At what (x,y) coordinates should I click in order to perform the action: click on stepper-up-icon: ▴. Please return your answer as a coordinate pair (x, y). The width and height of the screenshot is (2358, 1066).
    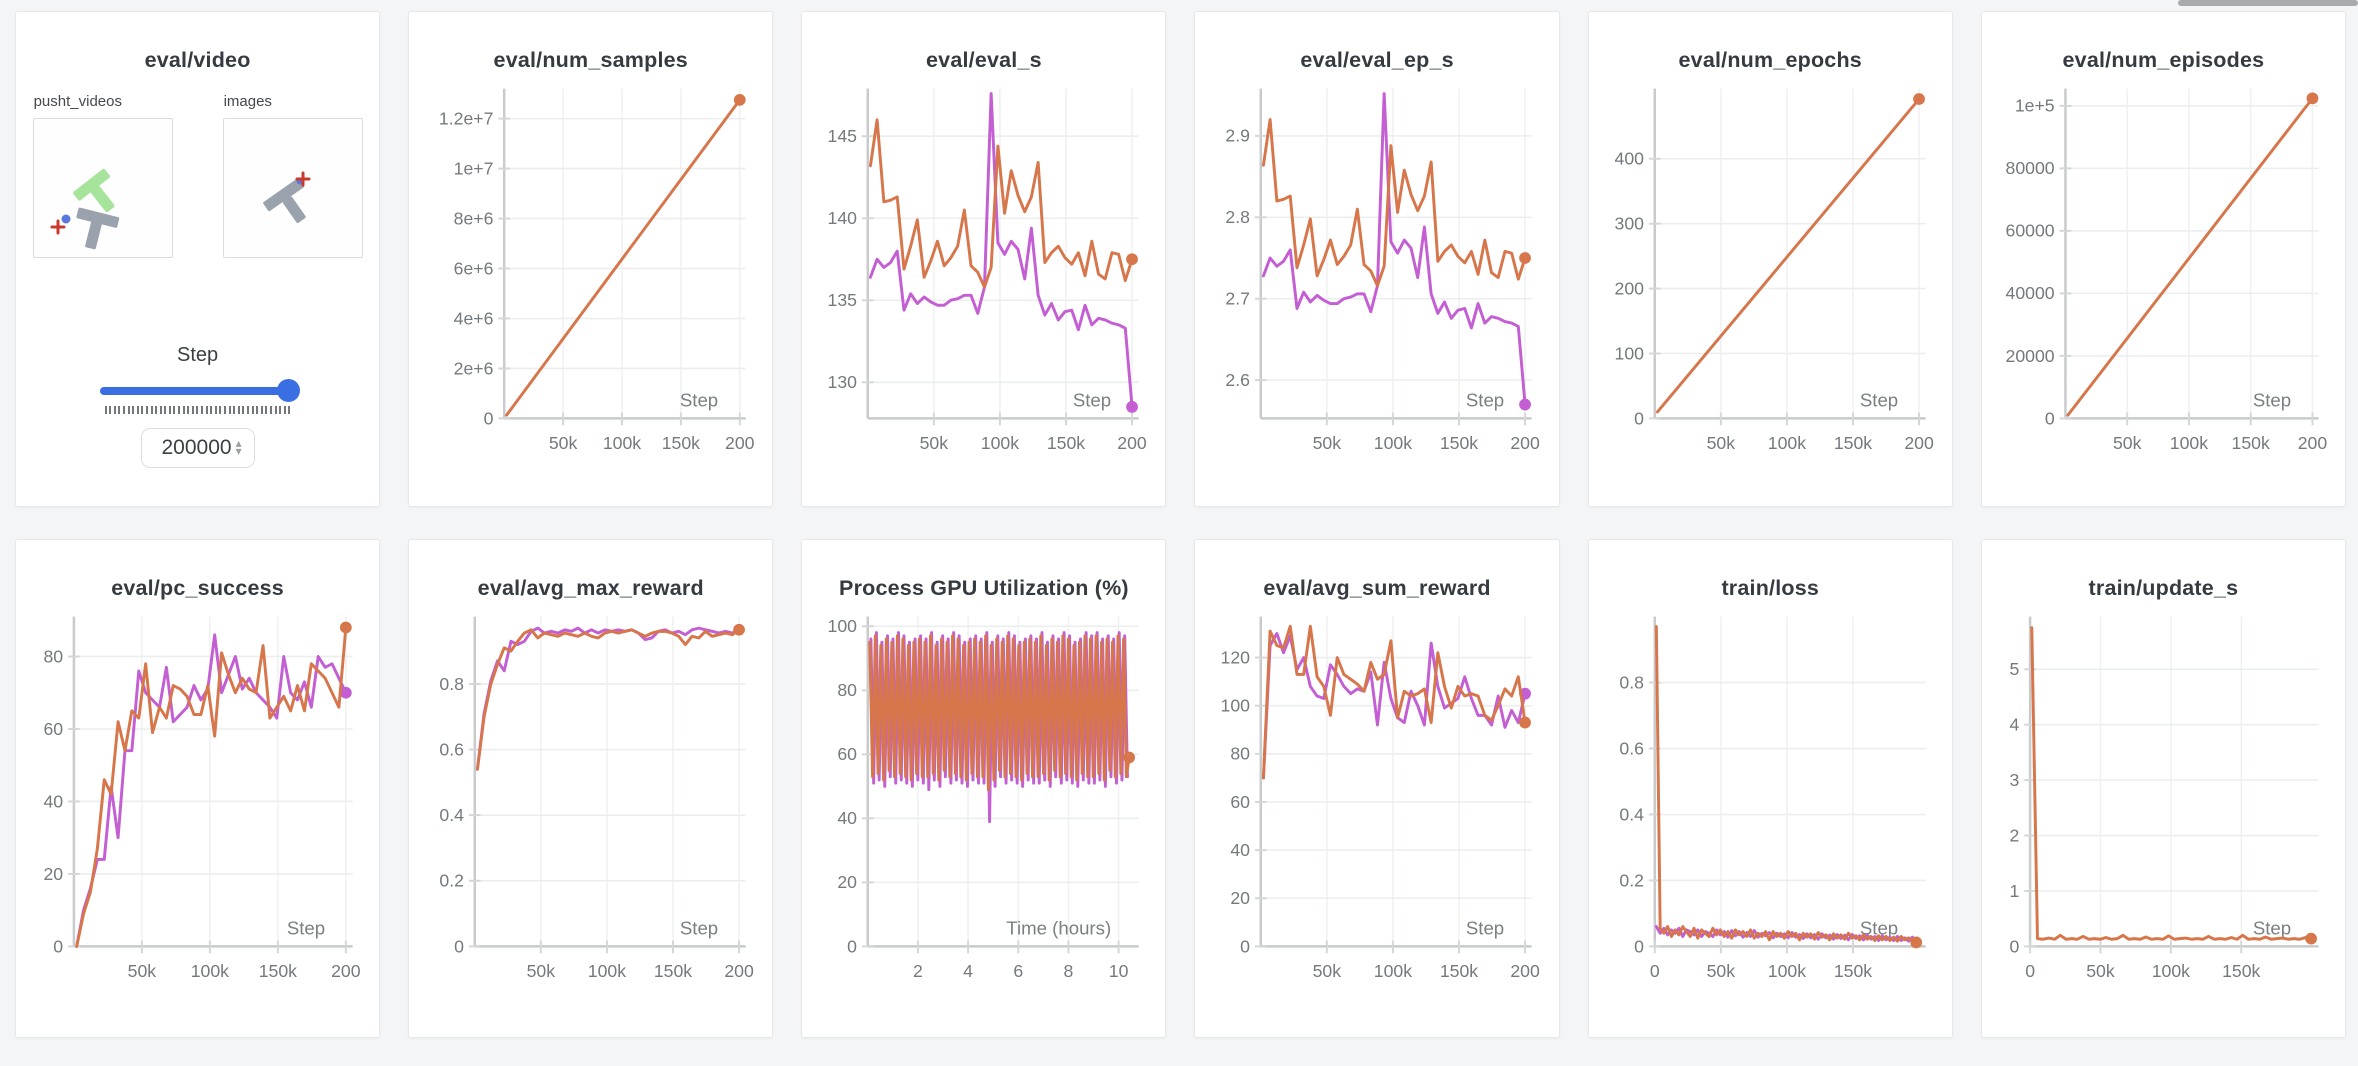
    Looking at the image, I should click on (238, 443).